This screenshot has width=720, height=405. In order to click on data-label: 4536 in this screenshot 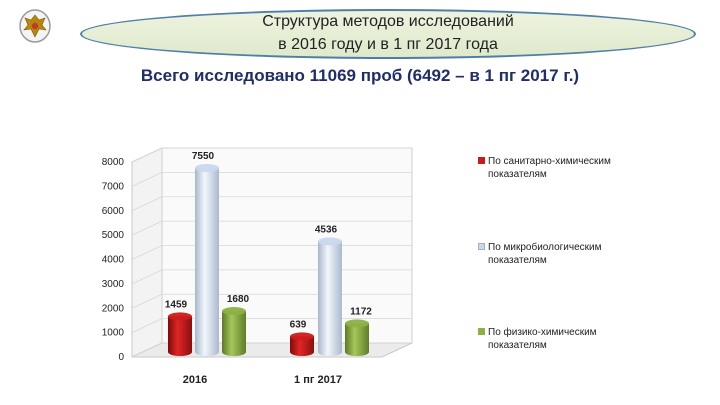, I will do `click(326, 229)`.